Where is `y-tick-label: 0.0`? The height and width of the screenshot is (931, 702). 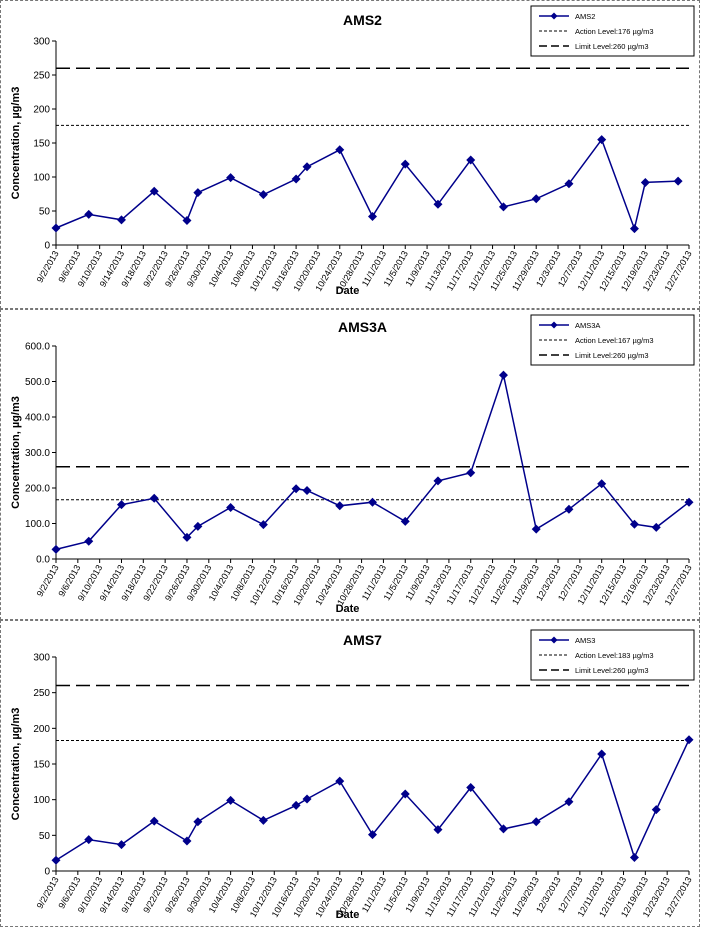
y-tick-label: 0.0 is located at coordinates (43, 560).